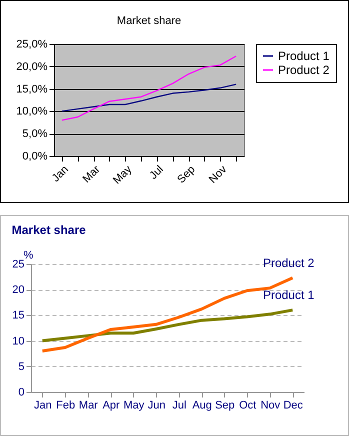  I want to click on y-tick-label: 20, so click(18, 290).